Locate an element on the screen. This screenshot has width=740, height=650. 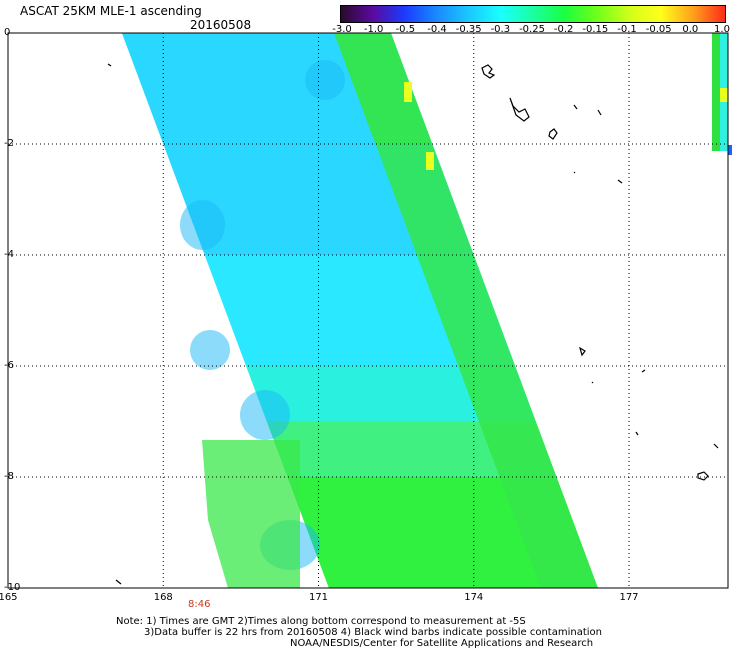
latitude-label: -10 is located at coordinates (12, 587).